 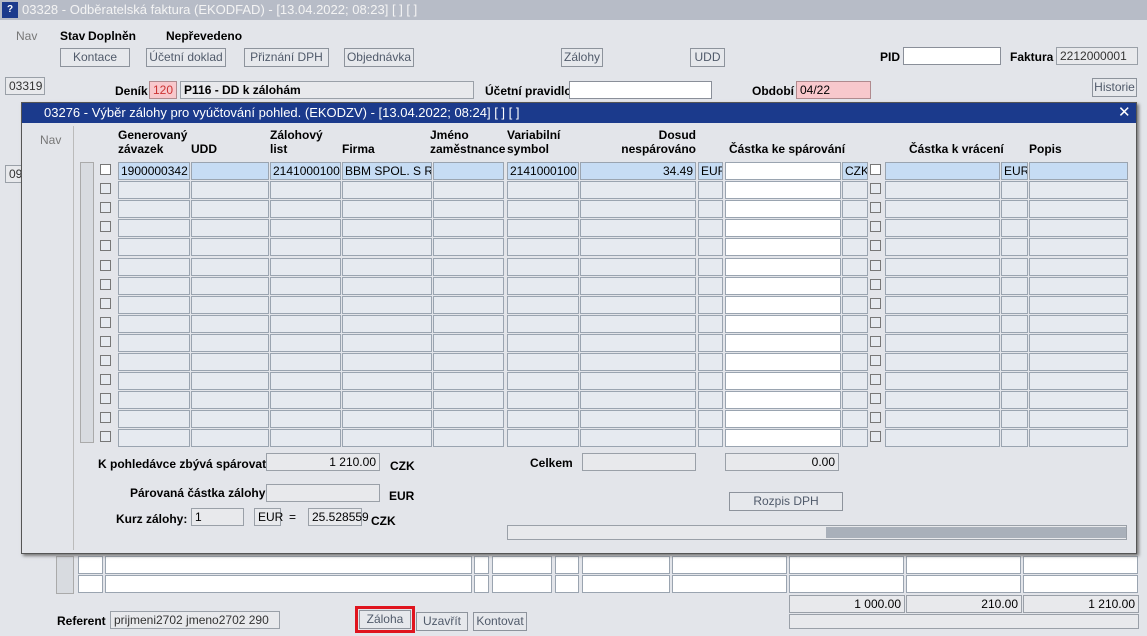 What do you see at coordinates (534, 142) in the screenshot?
I see `column-header: Variabilní symbol` at bounding box center [534, 142].